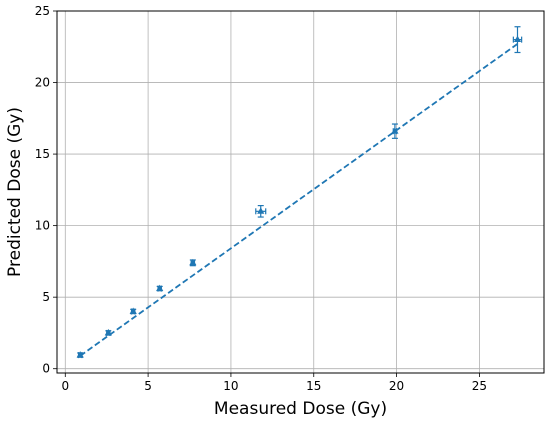 The image size is (550, 422). Describe the element at coordinates (42, 154) in the screenshot. I see `y-tick-label: 15` at that location.